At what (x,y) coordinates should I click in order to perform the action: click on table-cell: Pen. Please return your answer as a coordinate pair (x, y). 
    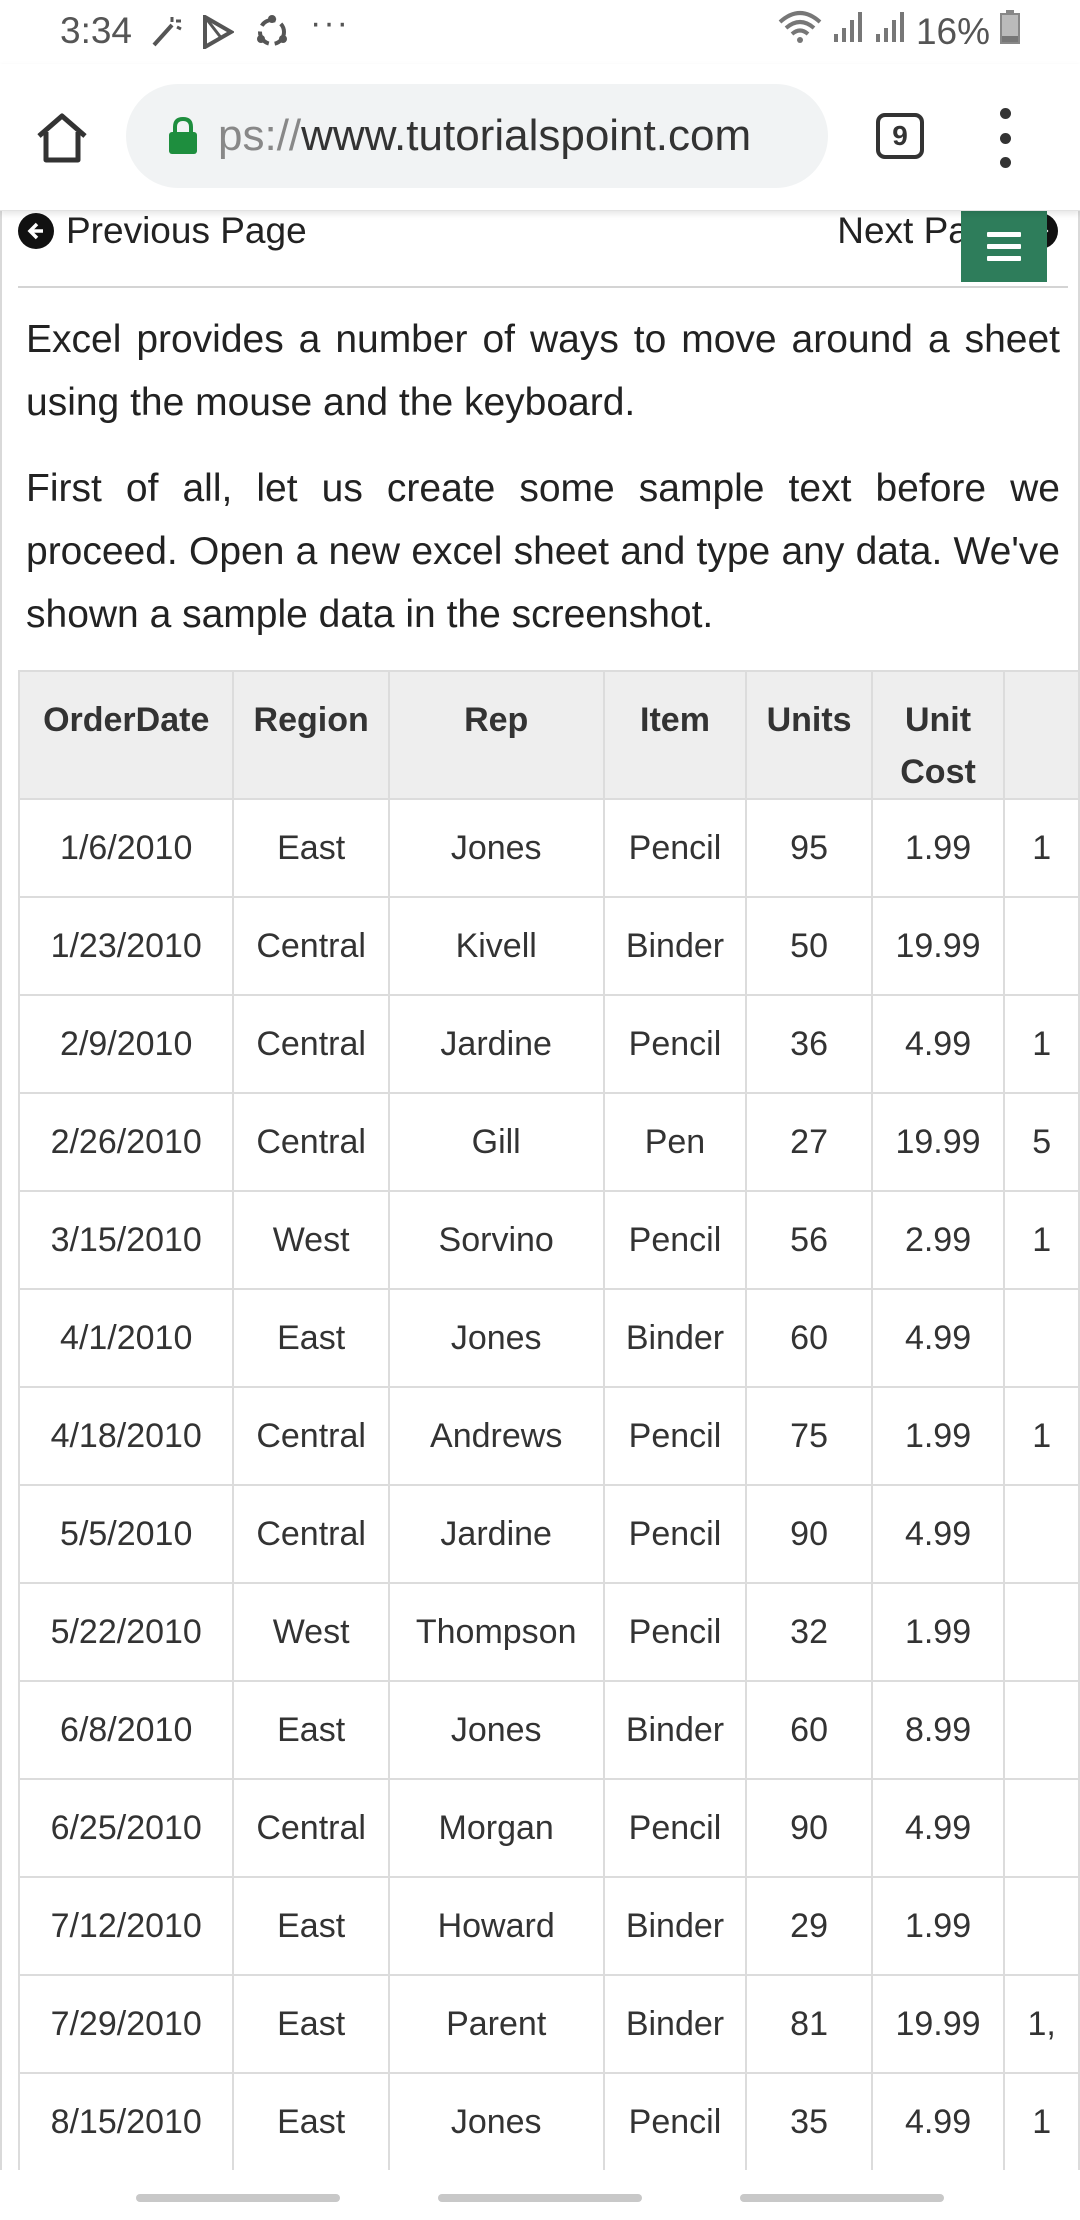
    Looking at the image, I should click on (675, 1142).